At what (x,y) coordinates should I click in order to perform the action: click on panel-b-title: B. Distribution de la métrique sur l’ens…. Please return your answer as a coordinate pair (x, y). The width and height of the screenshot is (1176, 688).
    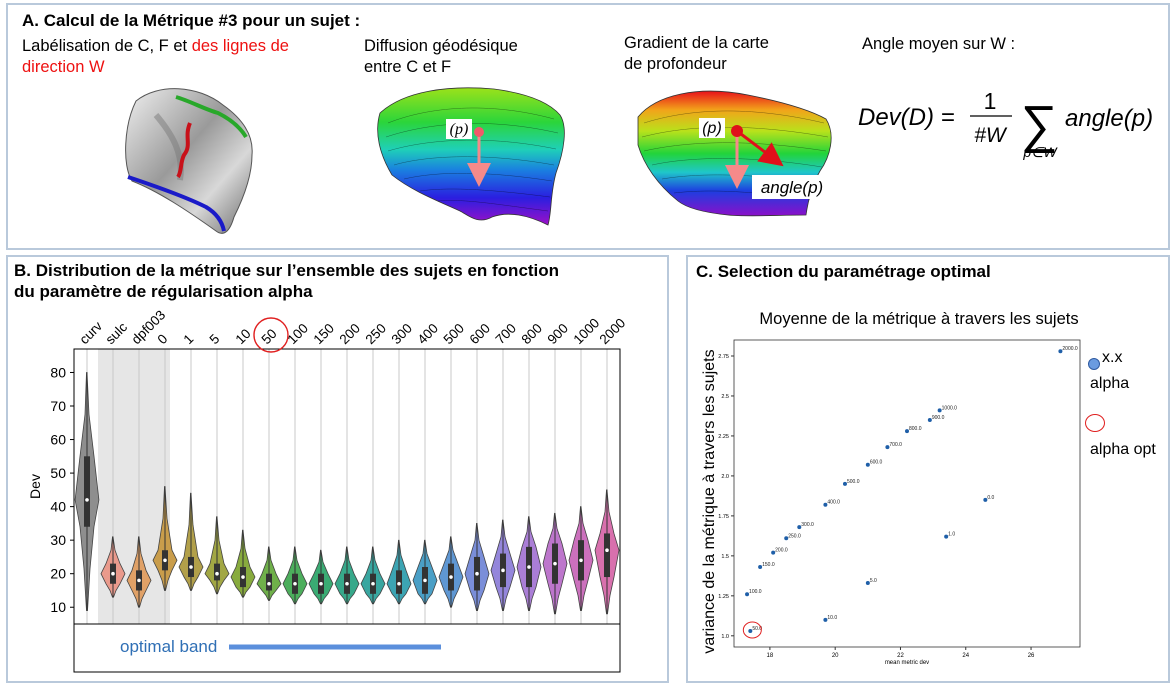
    Looking at the image, I should click on (286, 281).